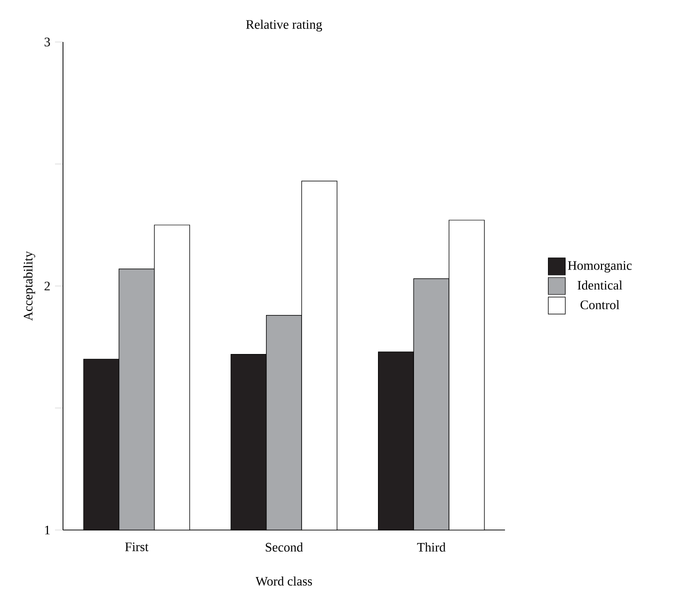 Image resolution: width=688 pixels, height=591 pixels. Describe the element at coordinates (47, 42) in the screenshot. I see `y-tick-label: 3` at that location.